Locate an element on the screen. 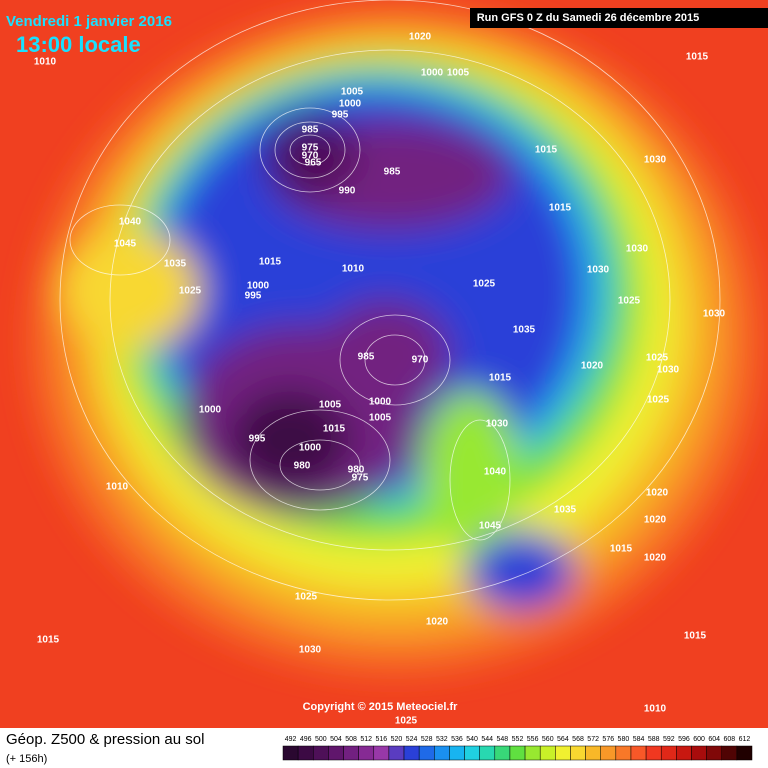  isobar-label: 990 is located at coordinates (347, 191).